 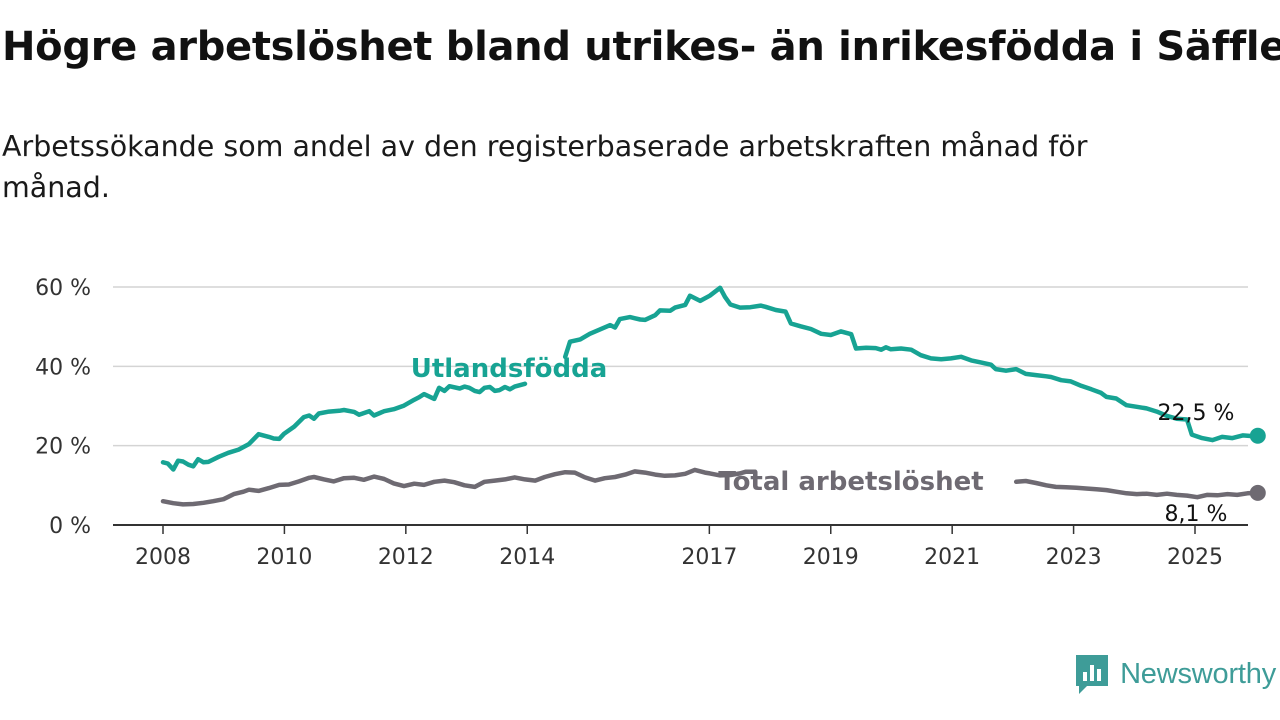 I want to click on x-tick-label: 2008, so click(x=163, y=557).